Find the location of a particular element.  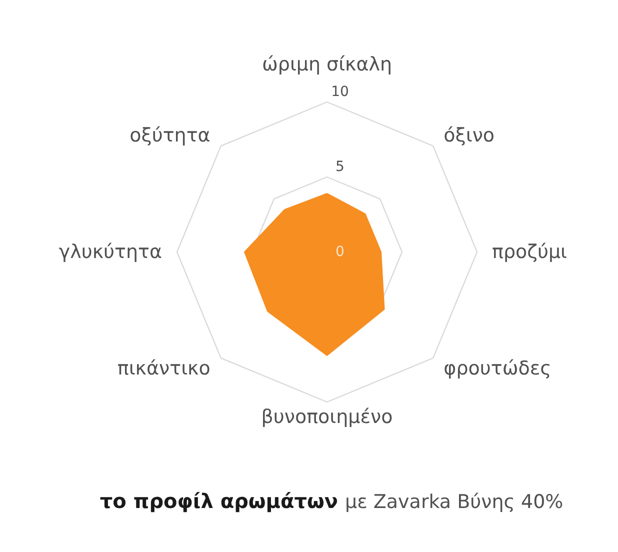

spoke-label: πικάντικο is located at coordinates (163, 369).